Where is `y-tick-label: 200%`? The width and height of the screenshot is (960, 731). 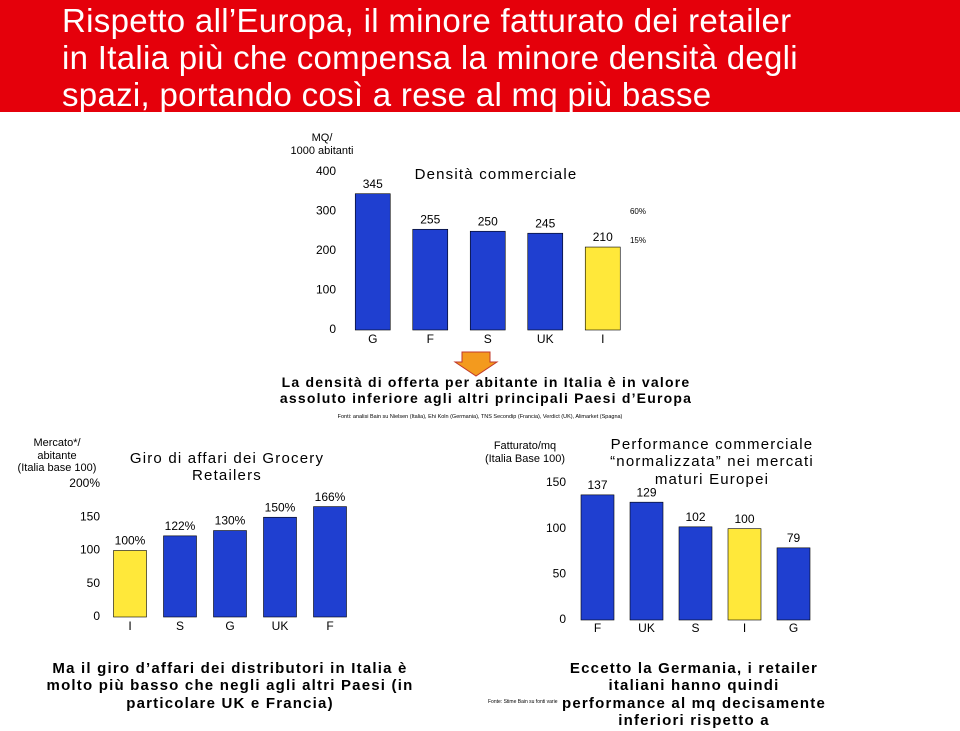
y-tick-label: 200% is located at coordinates (84, 483).